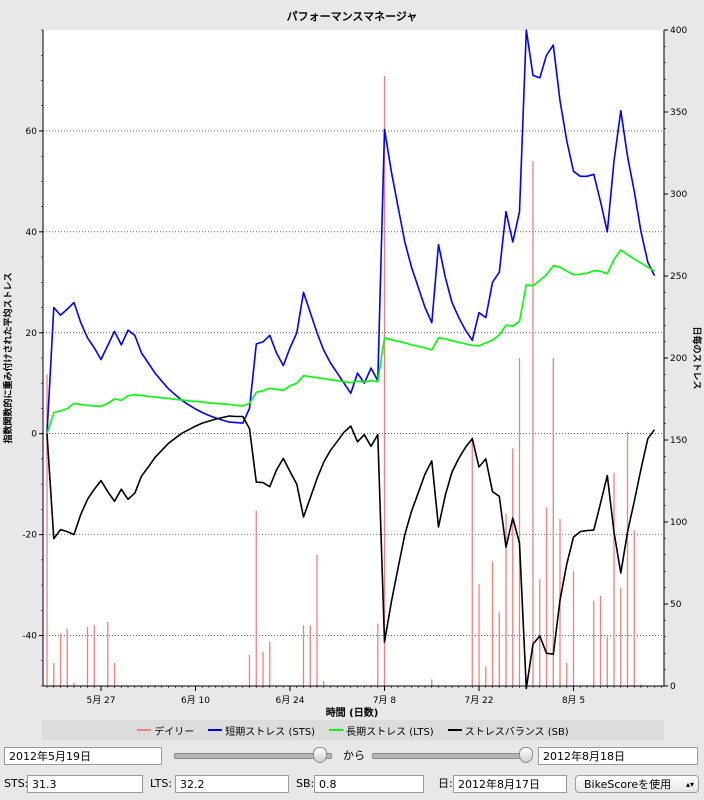 This screenshot has width=704, height=800. I want to click on y-axis-label-right: 日毎のストレス, so click(697, 357).